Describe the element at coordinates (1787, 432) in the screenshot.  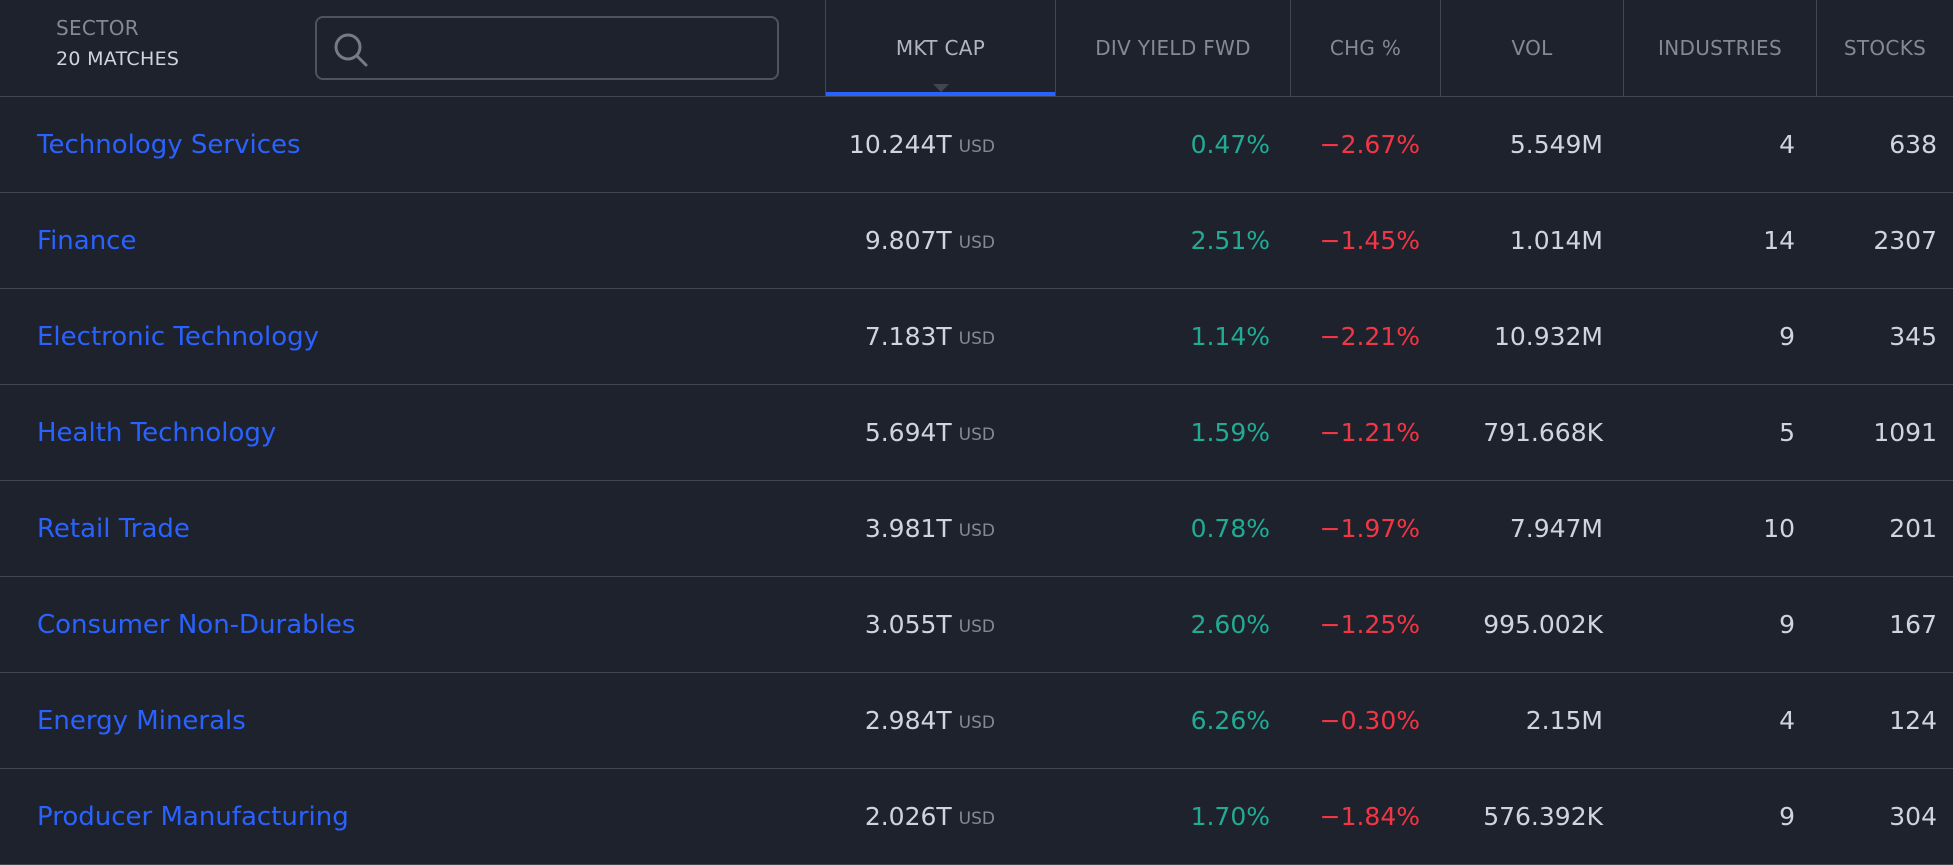
I see `industries-count-cell: 5` at that location.